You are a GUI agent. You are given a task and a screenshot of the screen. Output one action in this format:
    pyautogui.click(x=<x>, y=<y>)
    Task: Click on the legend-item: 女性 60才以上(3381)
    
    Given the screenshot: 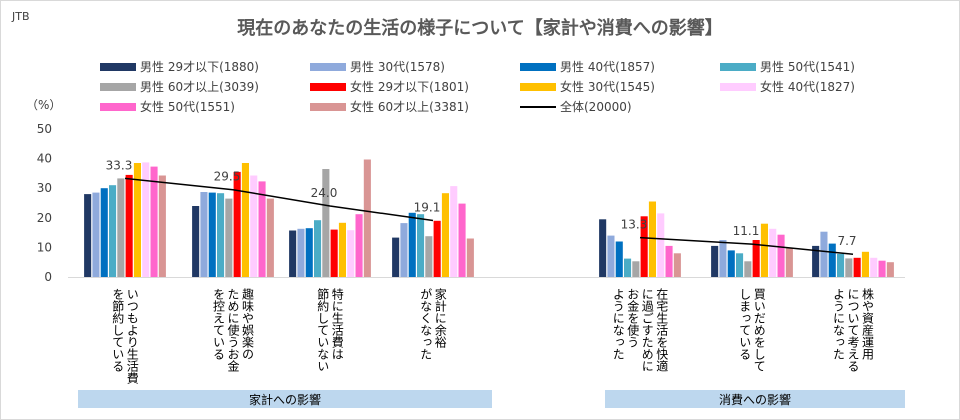 What is the action you would take?
    pyautogui.click(x=389, y=106)
    